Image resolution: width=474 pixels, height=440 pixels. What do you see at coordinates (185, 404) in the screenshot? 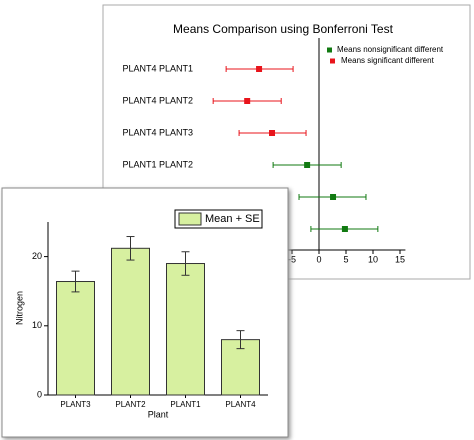
I see `x-tick-label: PLANT1` at bounding box center [185, 404].